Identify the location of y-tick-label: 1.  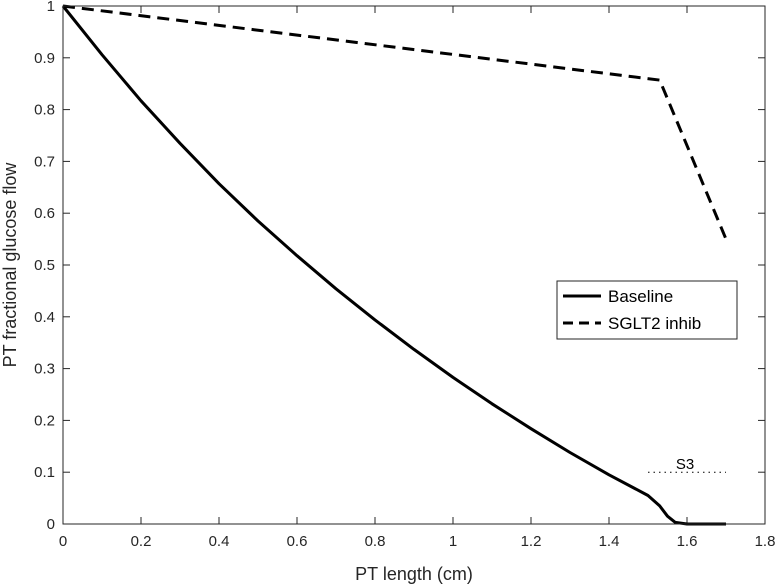
(51, 7).